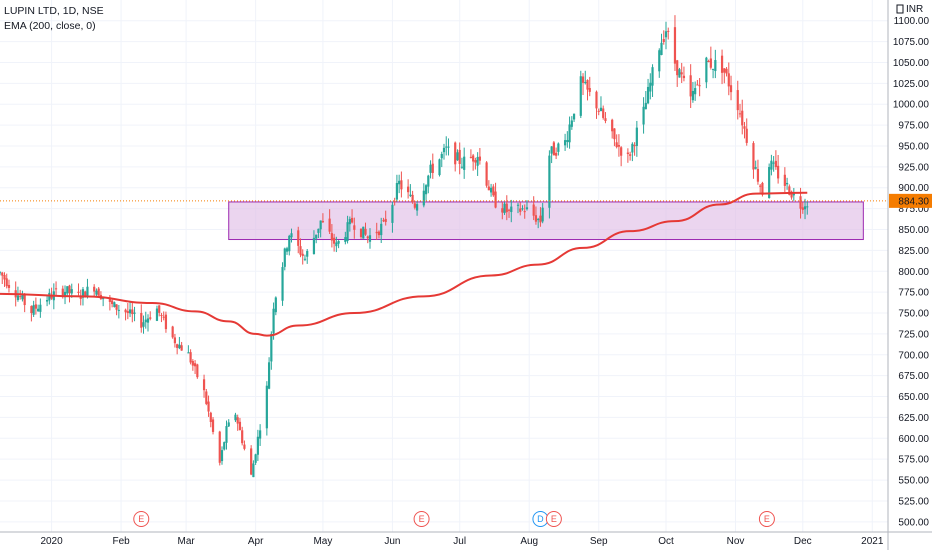 This screenshot has width=932, height=550. I want to click on price-tick-label: 1100.00, so click(912, 21).